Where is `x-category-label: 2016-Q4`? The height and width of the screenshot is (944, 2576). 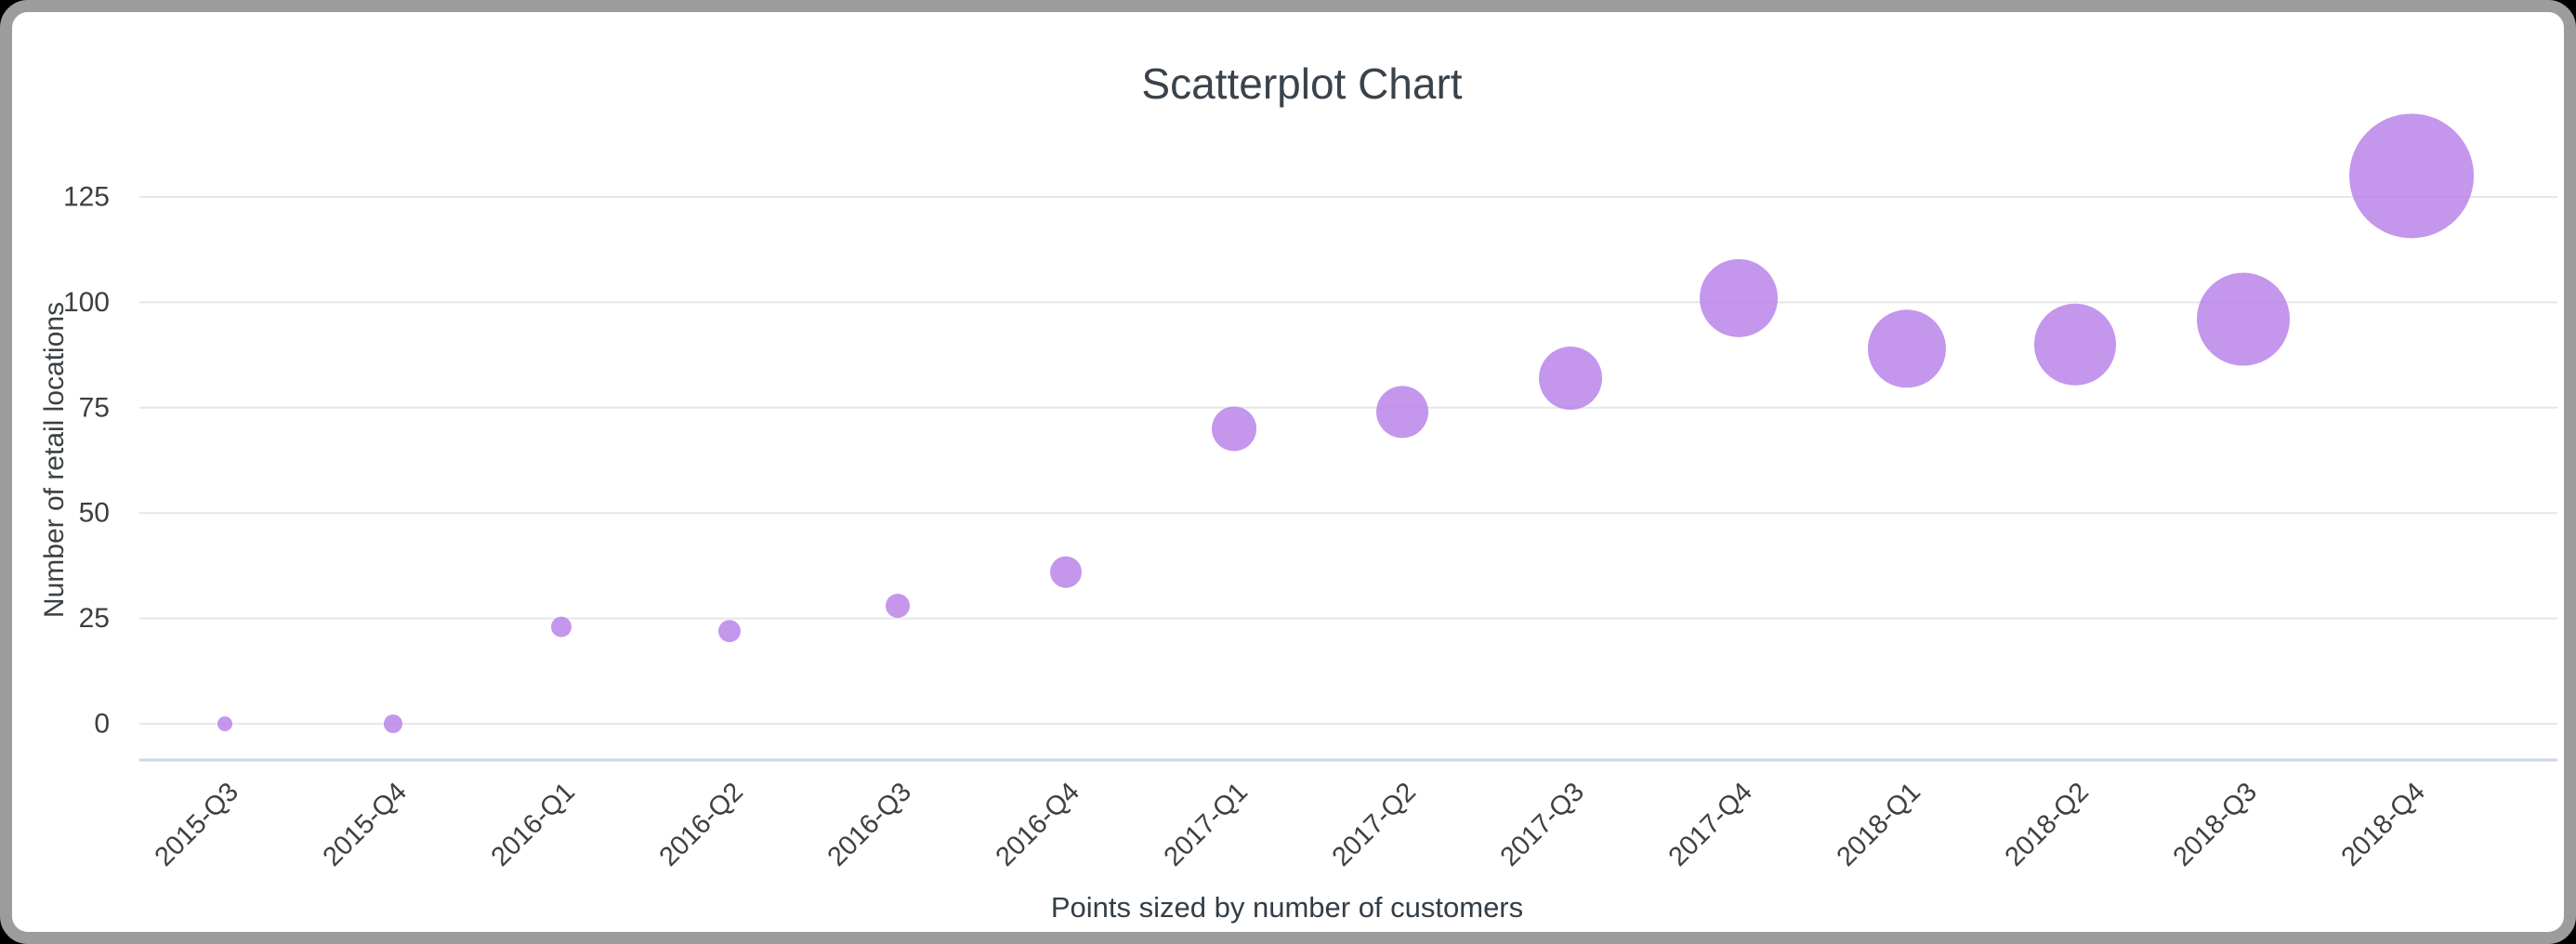
x-category-label: 2016-Q4 is located at coordinates (1038, 825).